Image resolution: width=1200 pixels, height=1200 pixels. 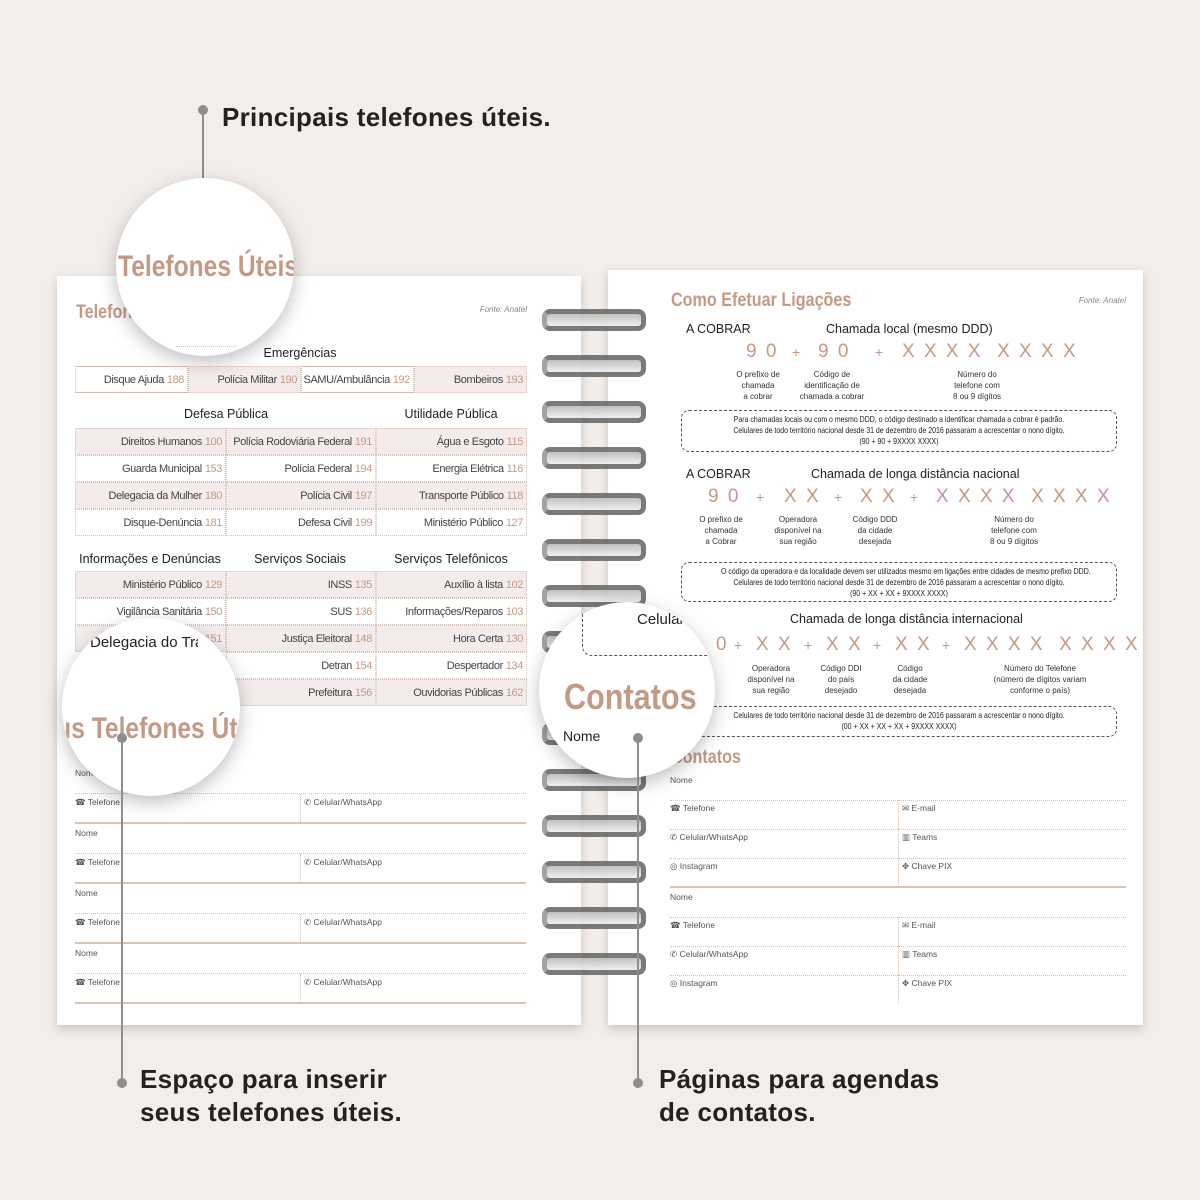 What do you see at coordinates (300, 559) in the screenshot?
I see `heading-sociais: Serviços Sociais` at bounding box center [300, 559].